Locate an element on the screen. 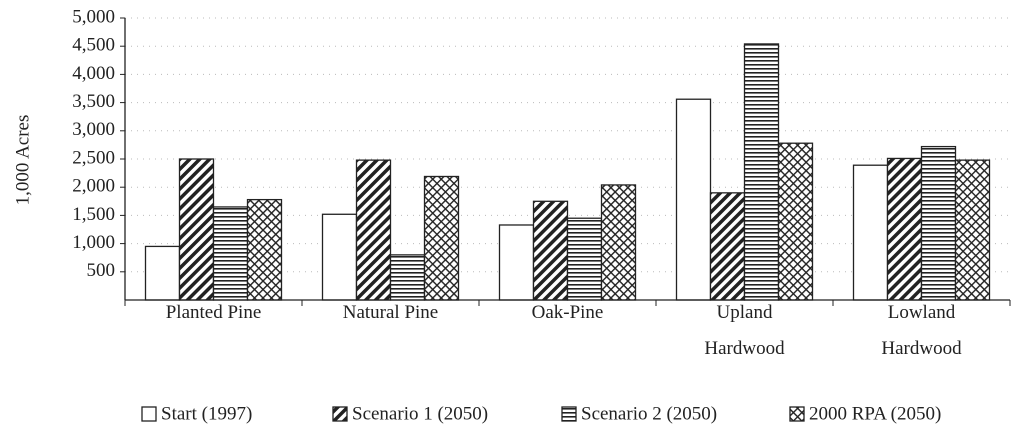 The image size is (1021, 437). y-tick-label: 1,500 is located at coordinates (93, 214).